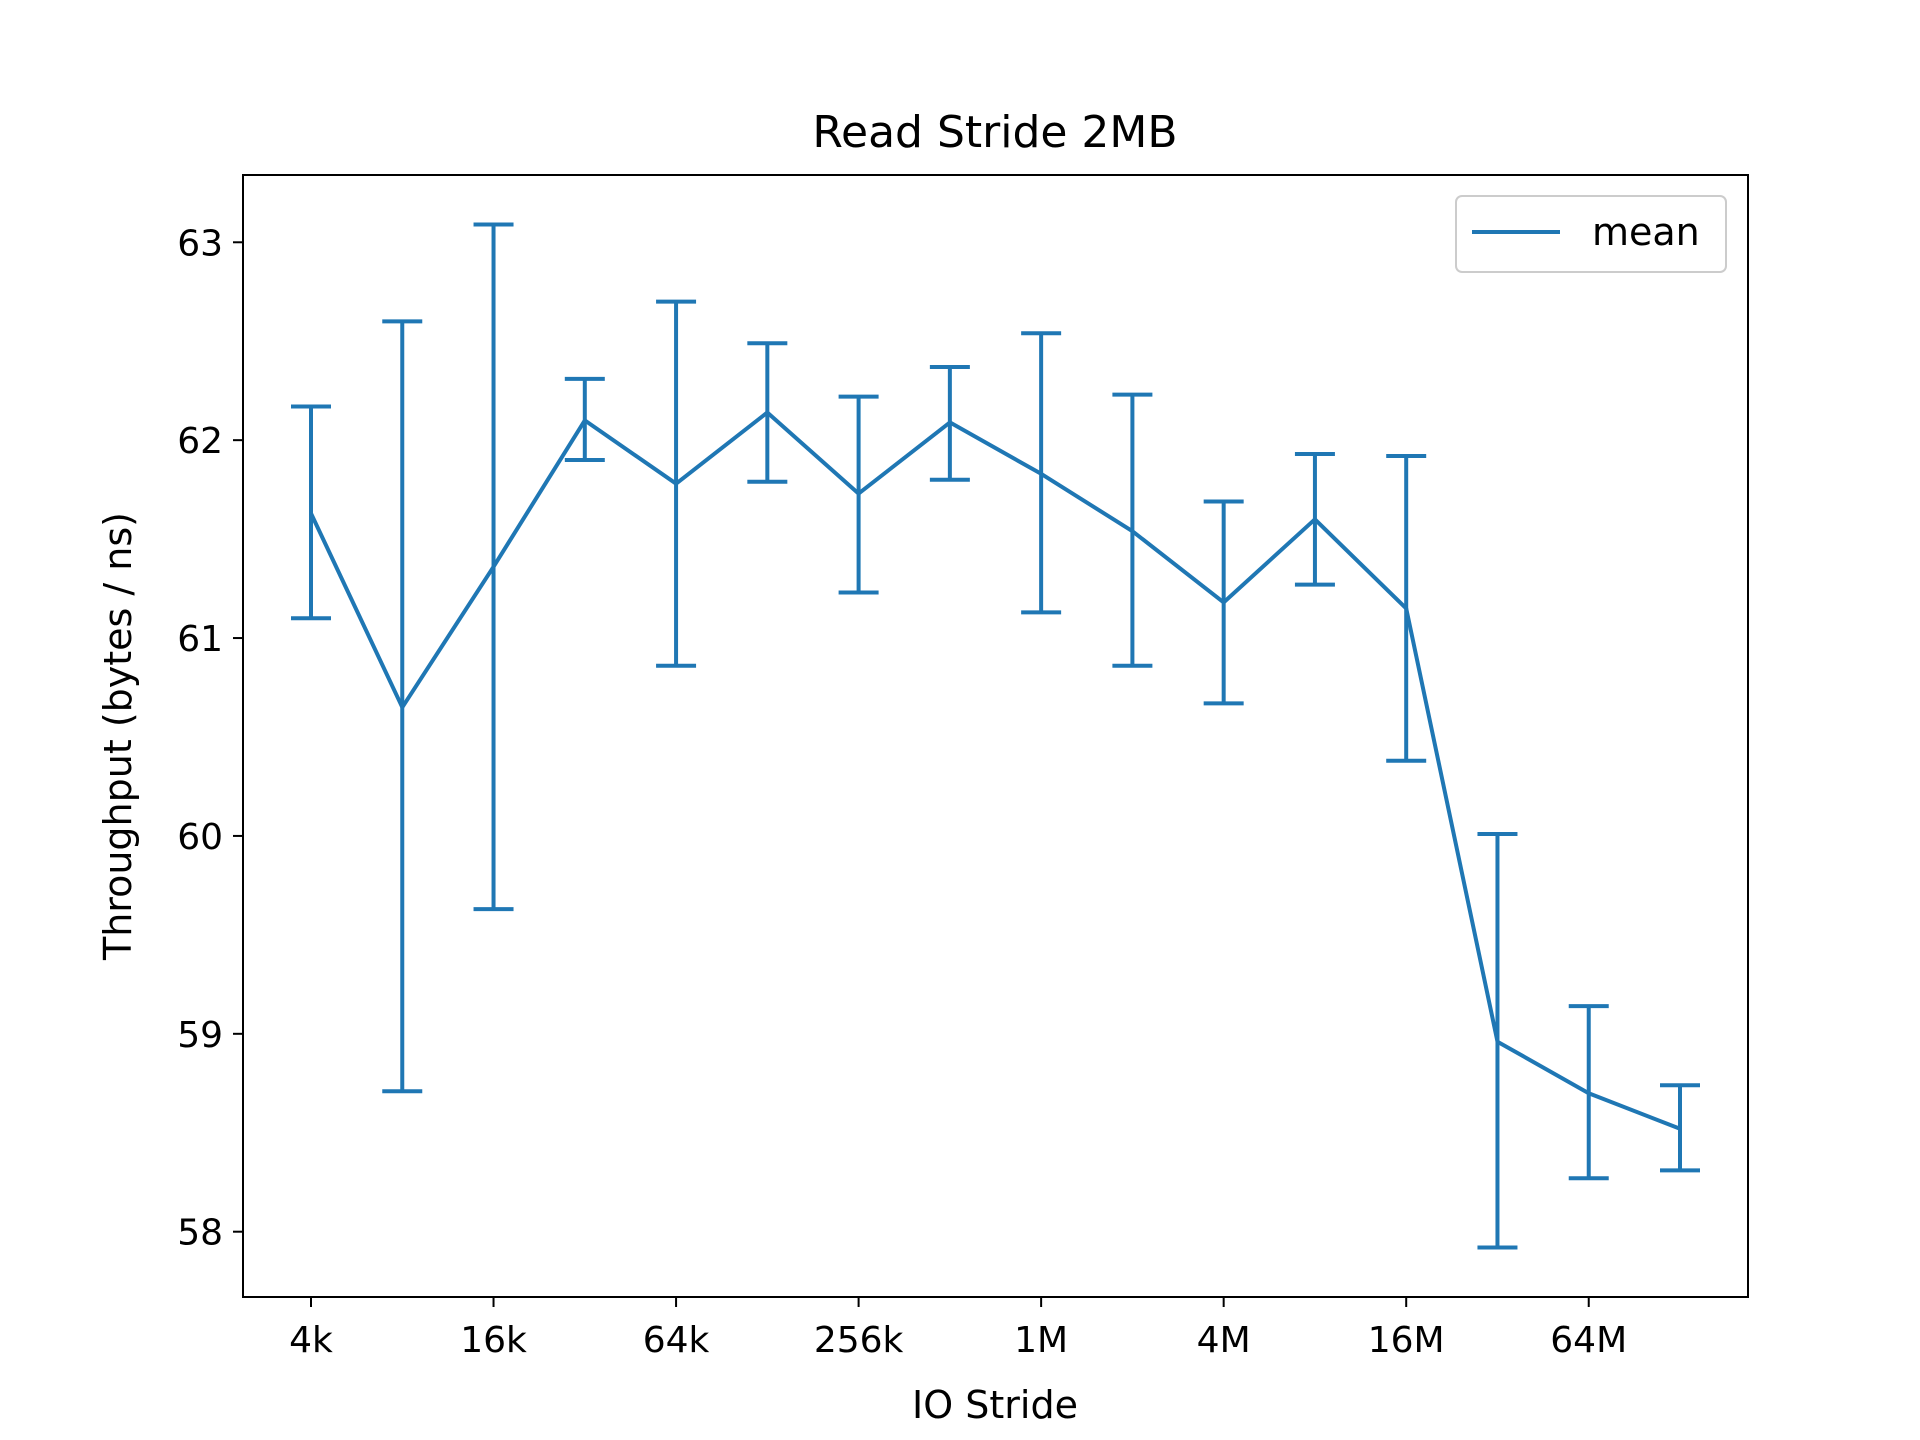 The image size is (1920, 1440). I want to click on x-tick-label: 256k, so click(859, 1340).